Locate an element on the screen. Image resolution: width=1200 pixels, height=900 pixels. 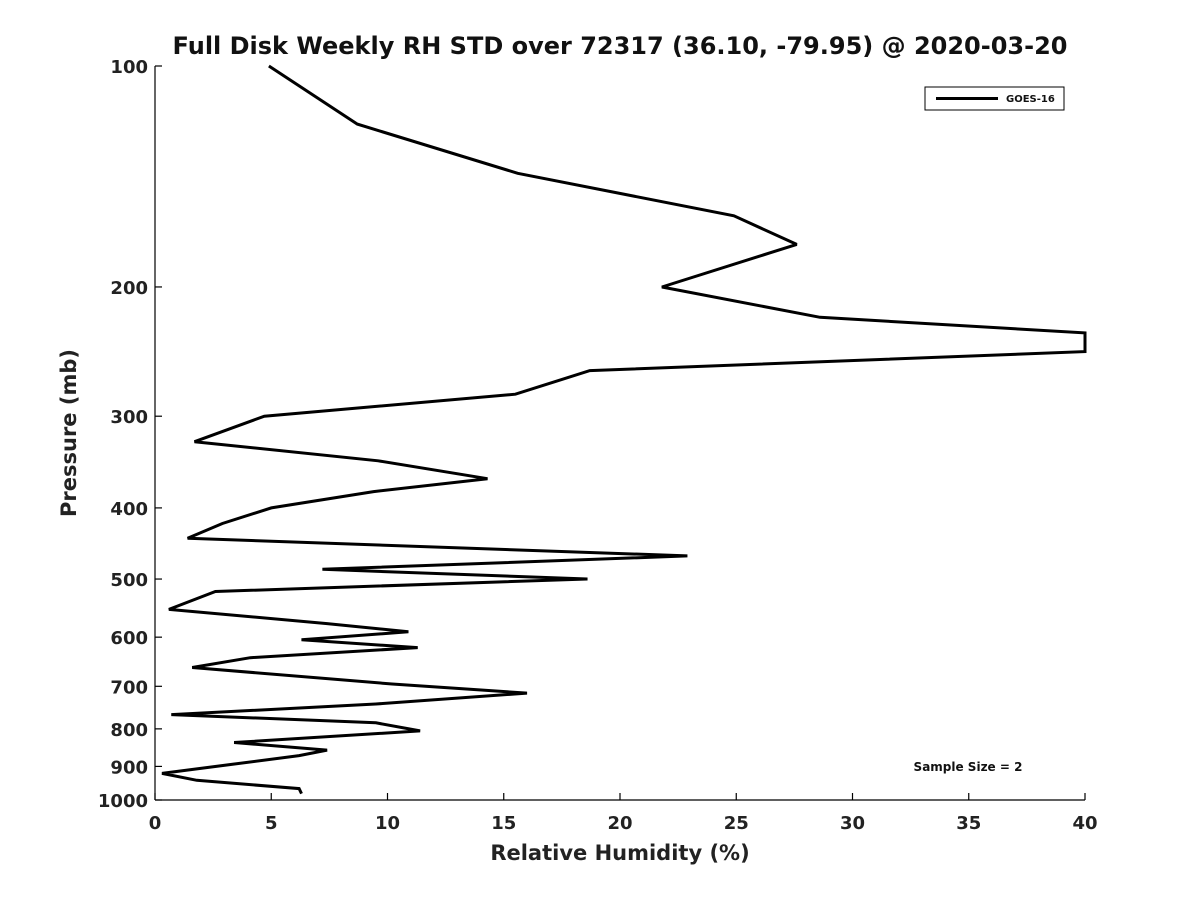
legend: GOES-16 is located at coordinates (994, 98).